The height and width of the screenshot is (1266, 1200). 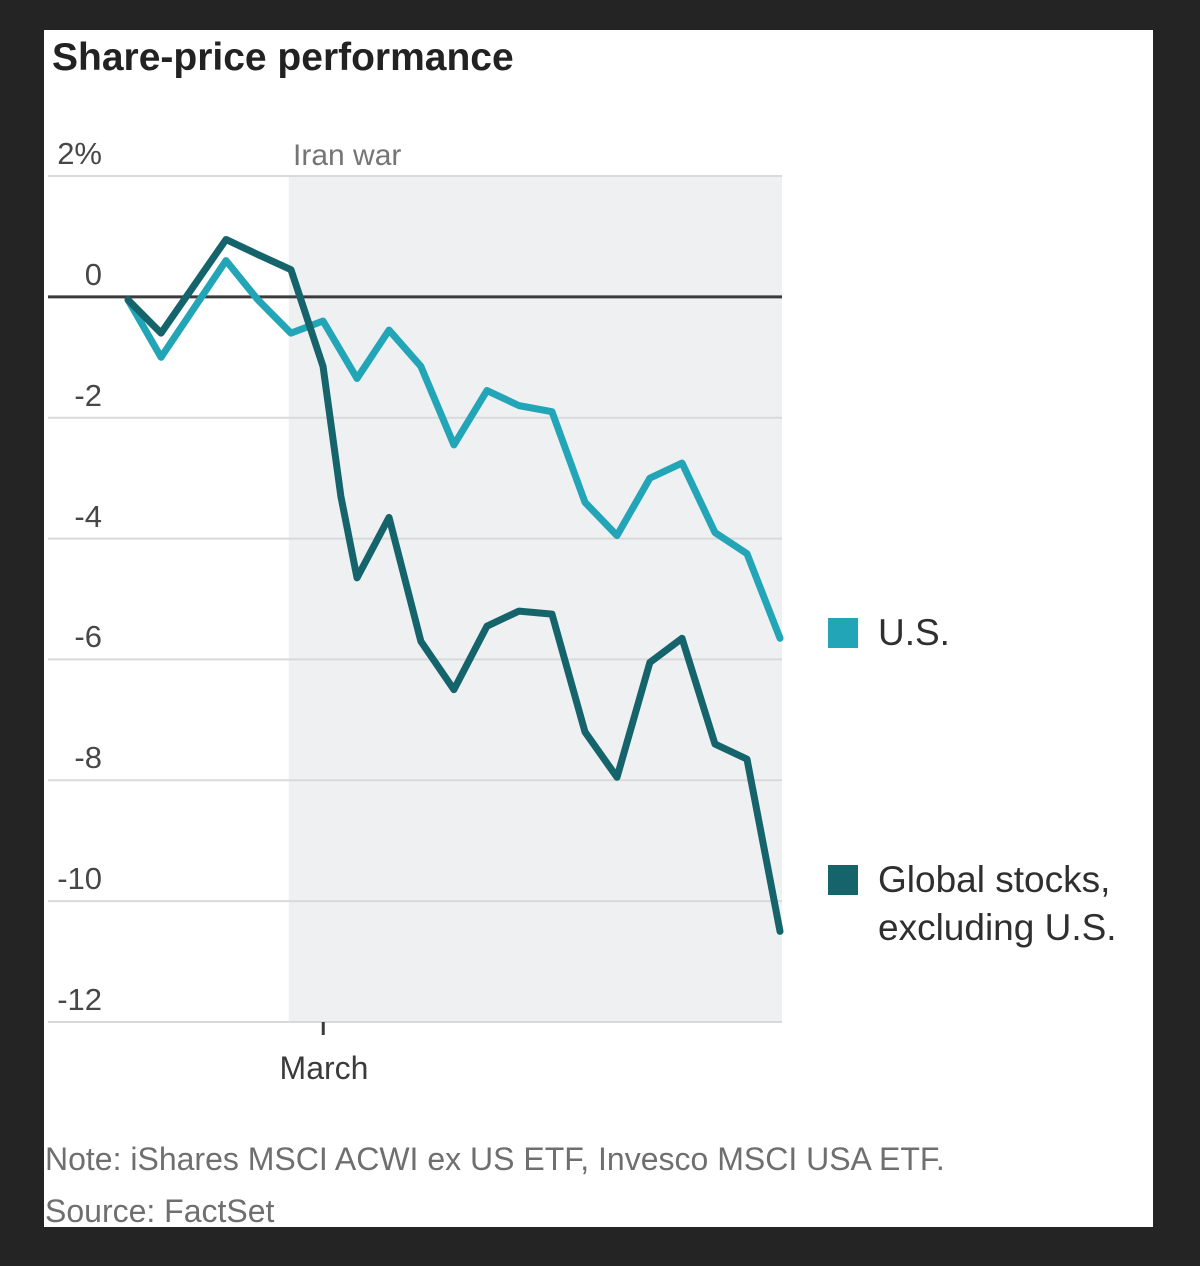 What do you see at coordinates (79, 879) in the screenshot?
I see `y-tick-label: -10` at bounding box center [79, 879].